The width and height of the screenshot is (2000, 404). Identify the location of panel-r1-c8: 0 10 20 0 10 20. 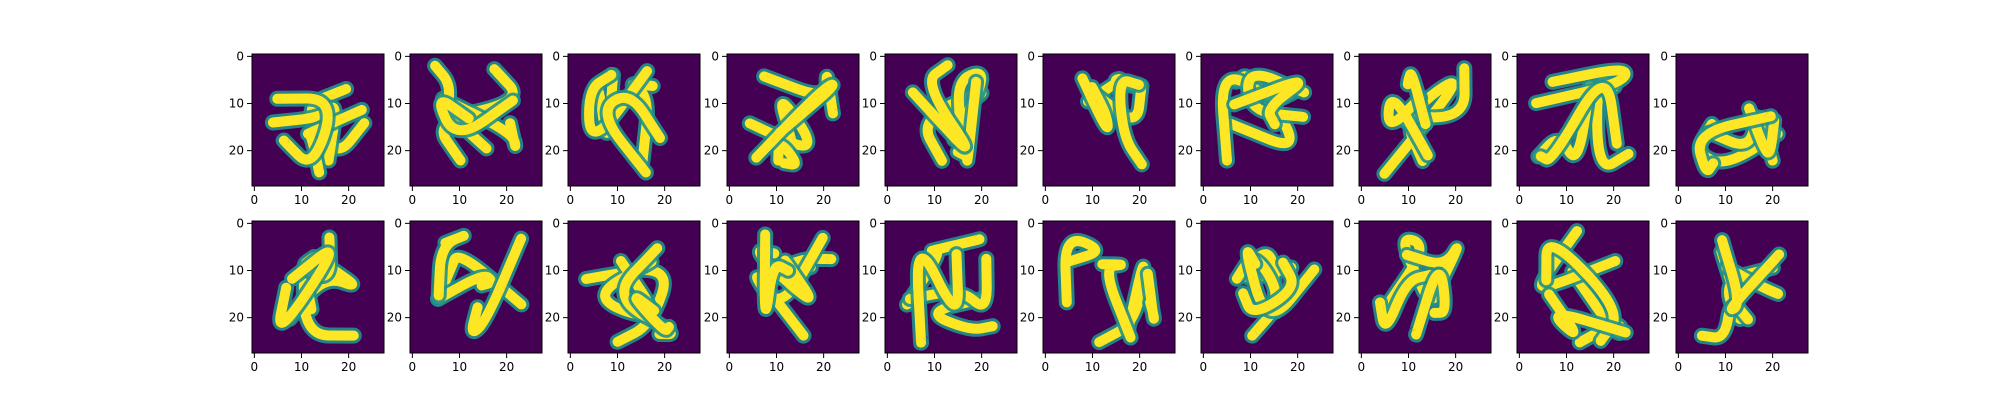
(1572, 295).